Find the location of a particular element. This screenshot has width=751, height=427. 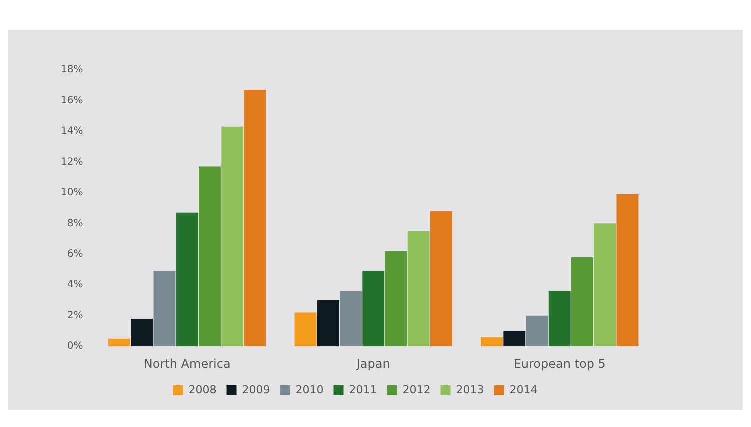

legend-label: 2008 is located at coordinates (202, 389).